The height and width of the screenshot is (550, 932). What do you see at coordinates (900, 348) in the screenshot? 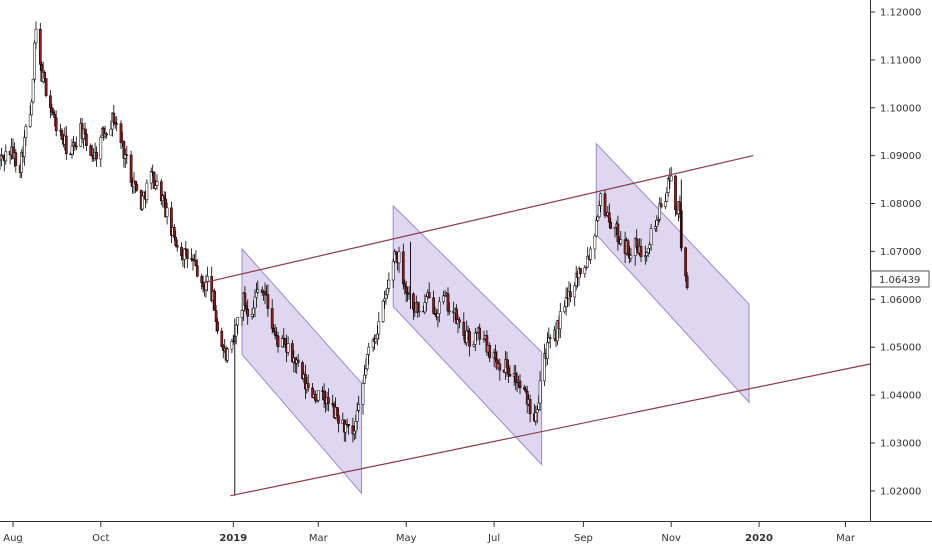
I see `price-tick-label: 1.05000` at bounding box center [900, 348].